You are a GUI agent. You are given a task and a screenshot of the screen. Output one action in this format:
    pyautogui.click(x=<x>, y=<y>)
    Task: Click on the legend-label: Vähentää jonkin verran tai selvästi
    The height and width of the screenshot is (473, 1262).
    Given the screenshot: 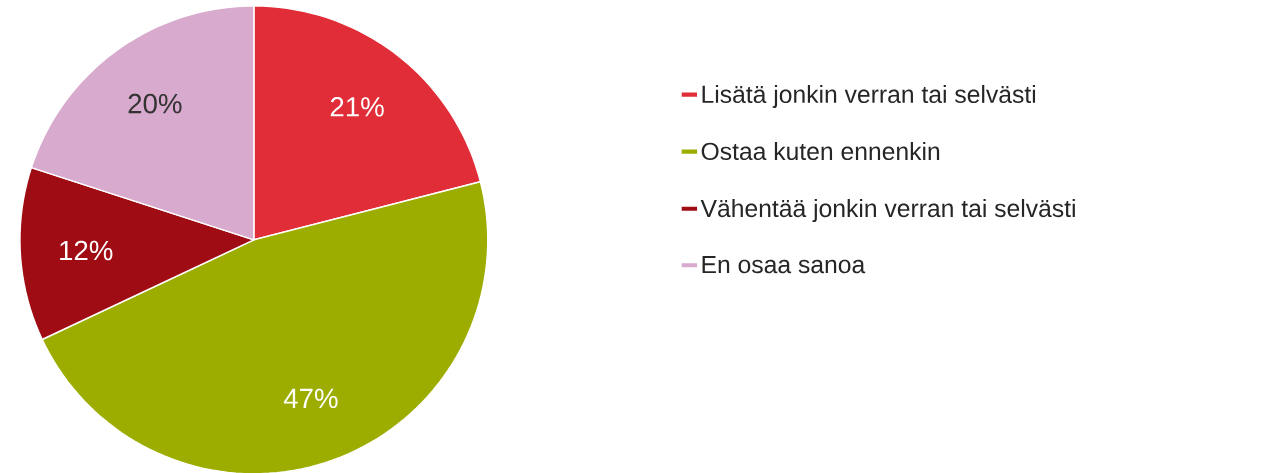 What is the action you would take?
    pyautogui.click(x=887, y=211)
    